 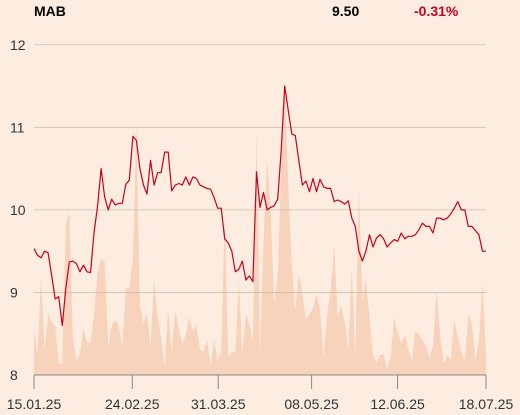 What do you see at coordinates (436, 11) in the screenshot?
I see `price-change: -0.31%` at bounding box center [436, 11].